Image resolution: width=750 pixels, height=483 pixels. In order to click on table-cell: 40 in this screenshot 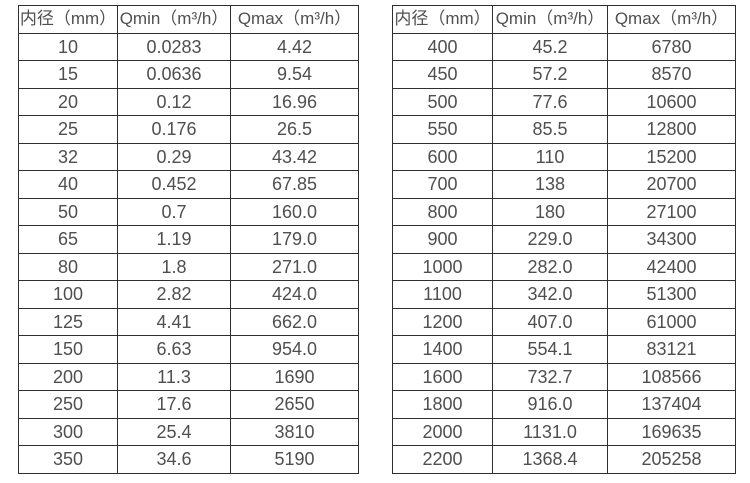, I will do `click(68, 184)`.